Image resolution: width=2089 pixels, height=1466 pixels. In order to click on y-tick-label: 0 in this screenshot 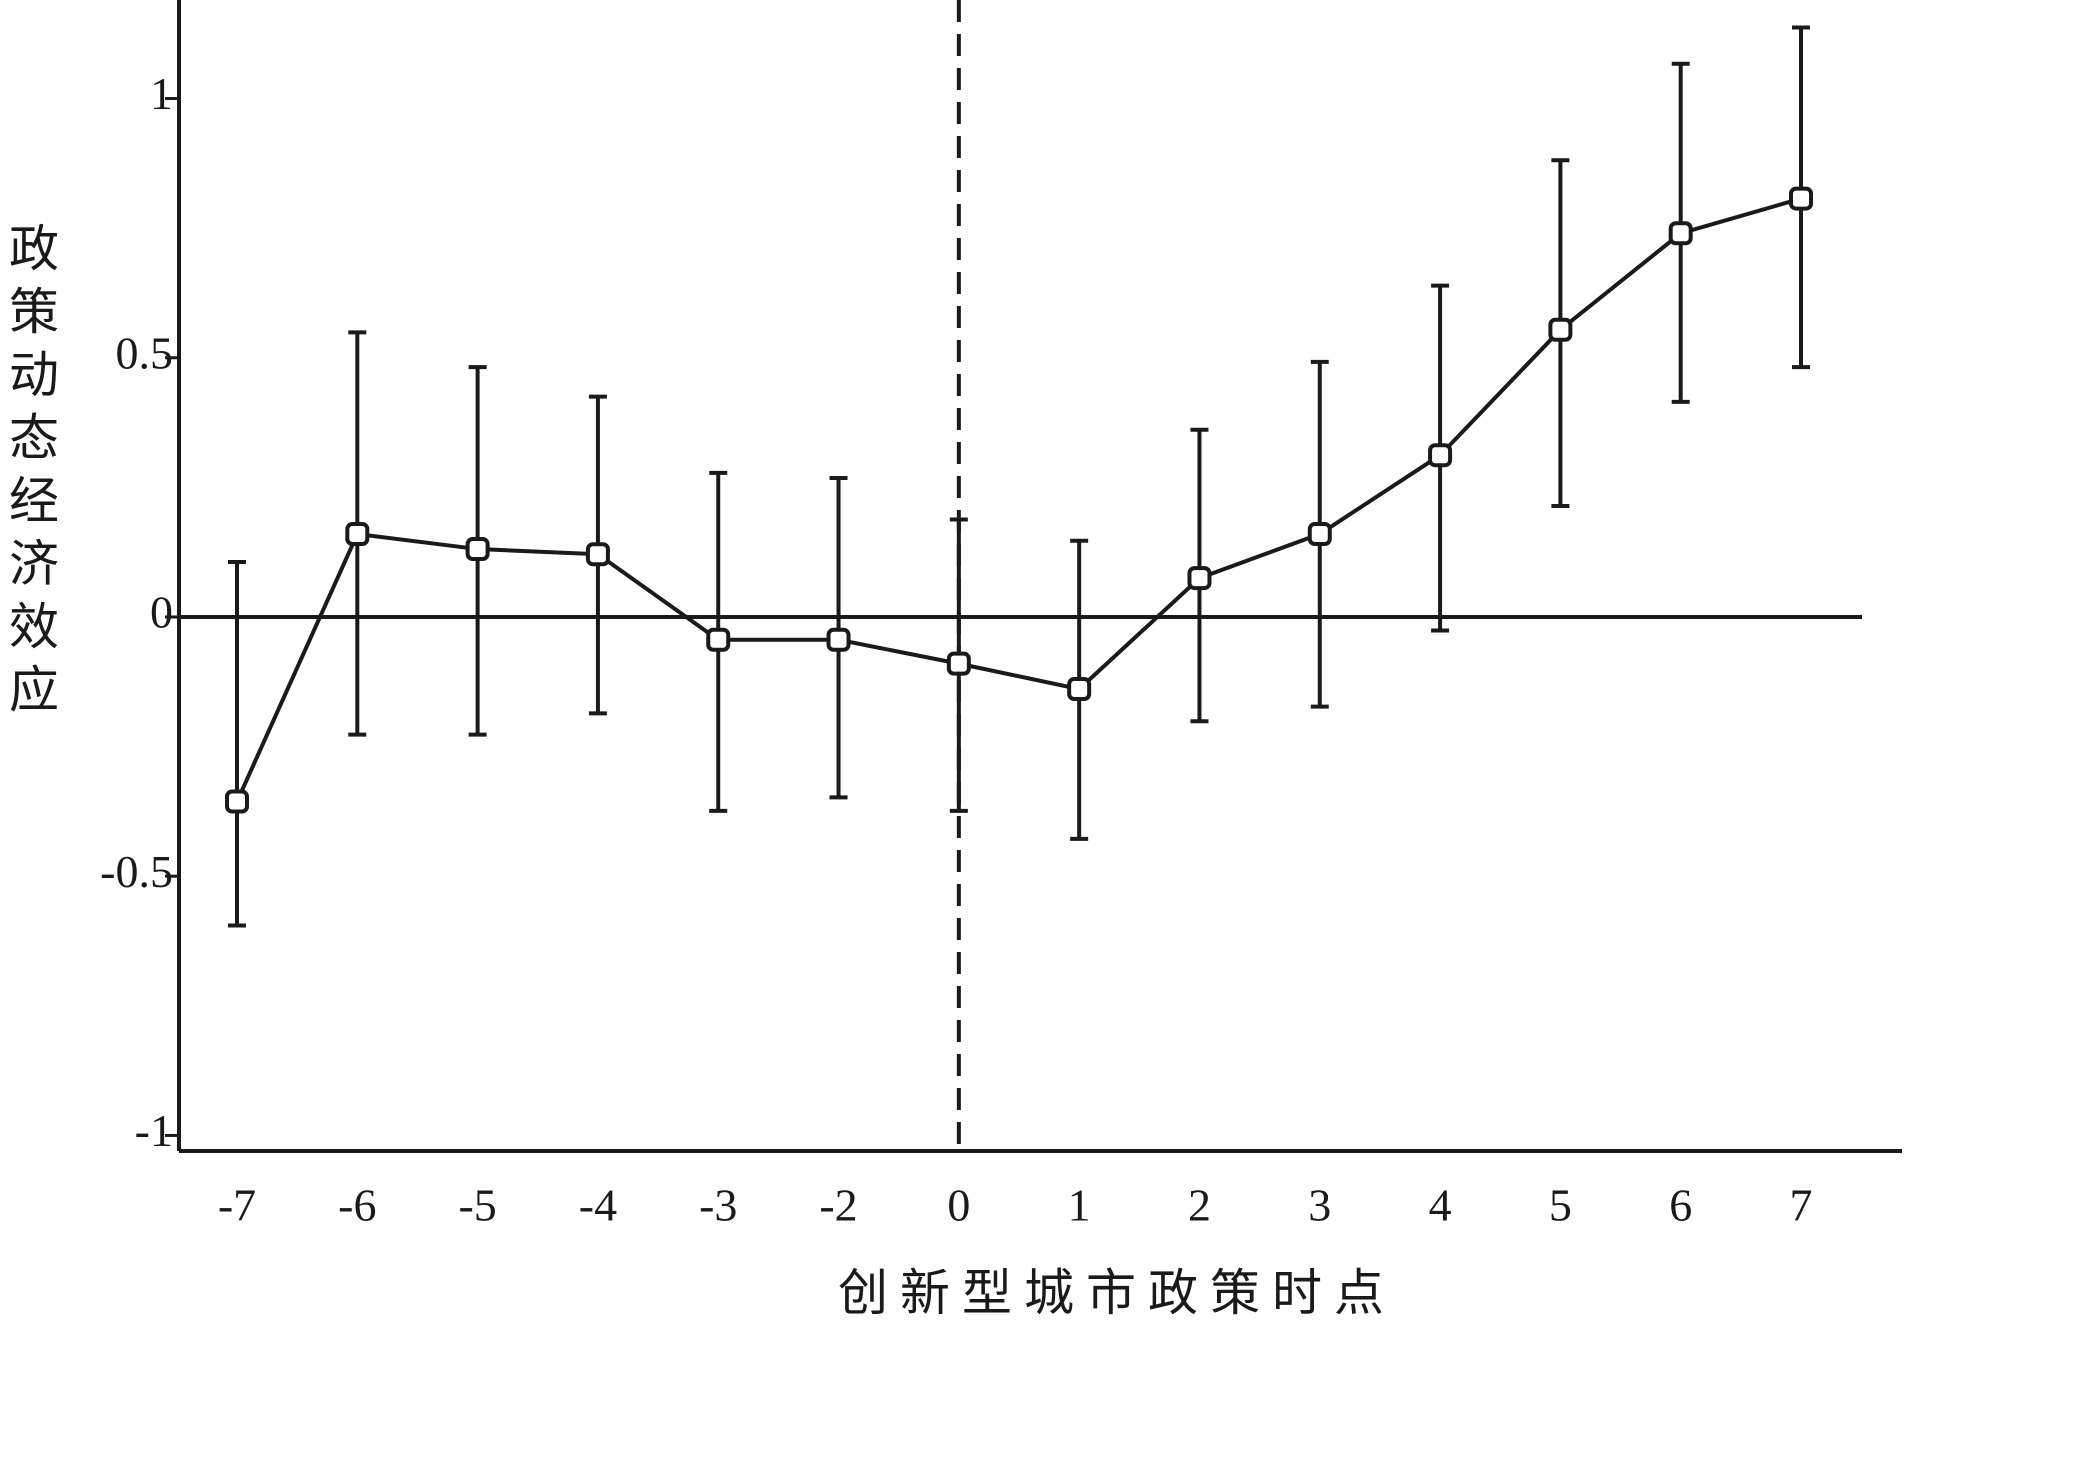, I will do `click(161, 612)`.